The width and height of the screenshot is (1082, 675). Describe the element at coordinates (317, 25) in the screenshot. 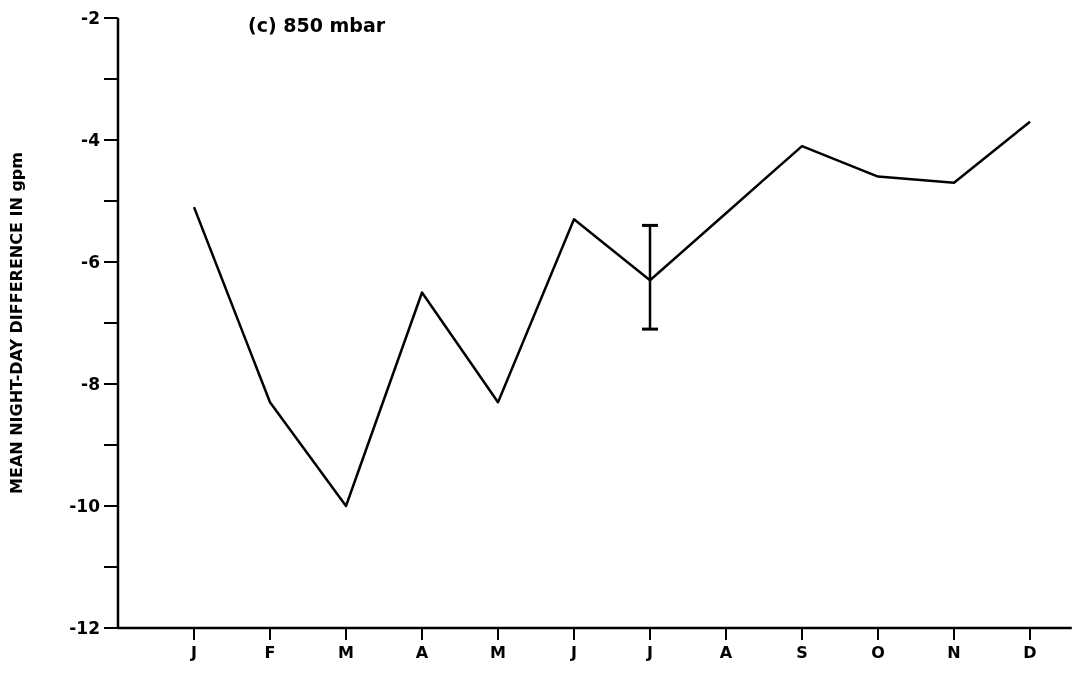

I see `chart-title: (c) 850 mbar` at that location.